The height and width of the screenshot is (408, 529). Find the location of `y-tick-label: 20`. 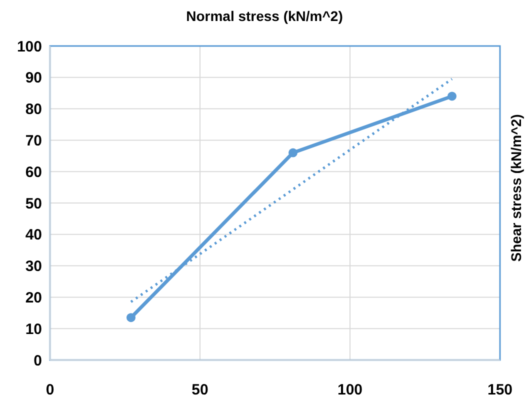

y-tick-label: 20 is located at coordinates (33, 298).